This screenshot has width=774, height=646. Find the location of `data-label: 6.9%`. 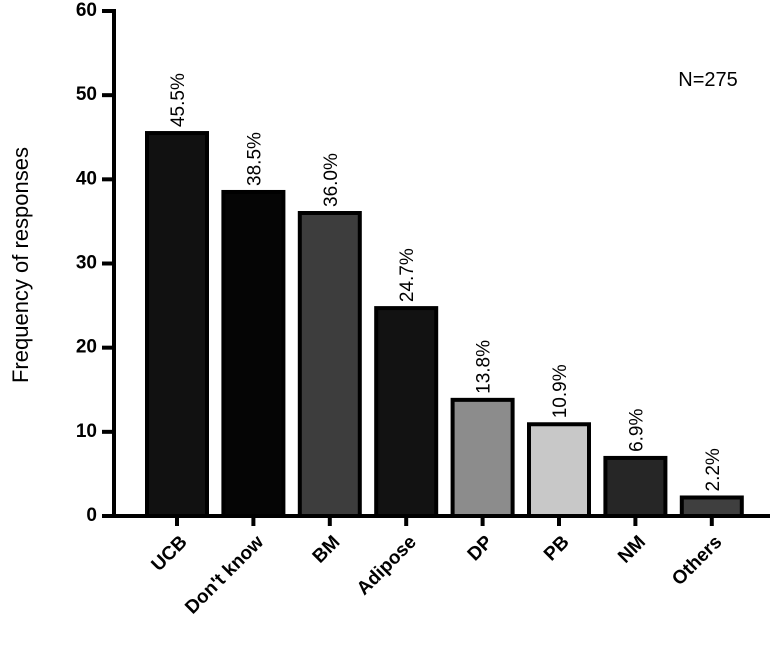

data-label: 6.9% is located at coordinates (636, 430).